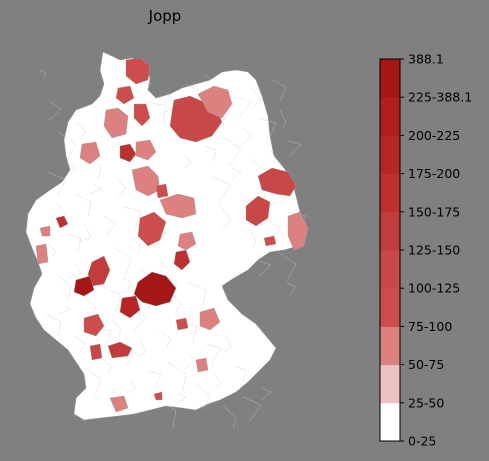 The image size is (489, 461). Describe the element at coordinates (426, 59) in the screenshot. I see `colorbar-label: 388.1` at that location.